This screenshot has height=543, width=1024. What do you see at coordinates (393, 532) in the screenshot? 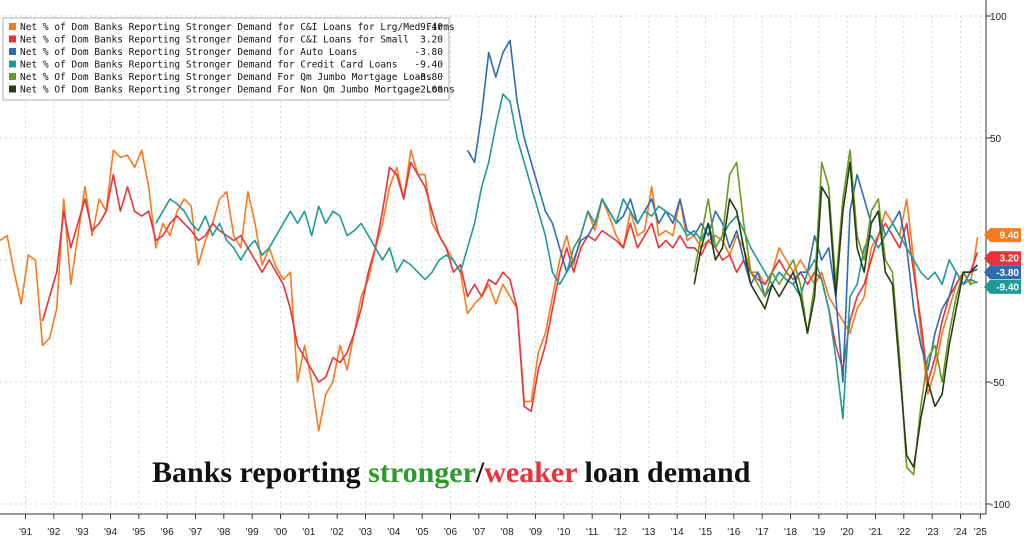
I see `x-tick-label: '04` at bounding box center [393, 532].